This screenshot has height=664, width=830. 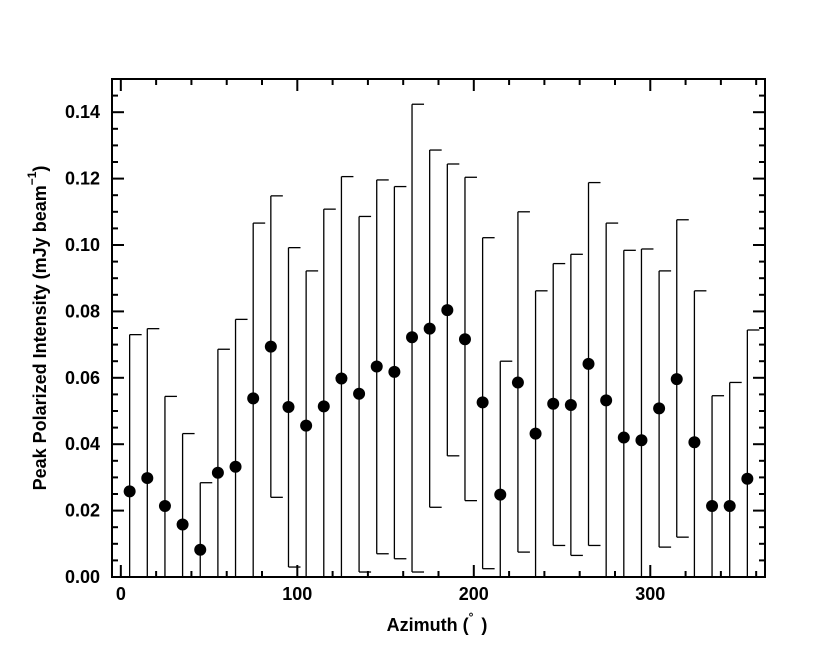 I want to click on y-tick-label: 0.10, so click(x=82, y=245).